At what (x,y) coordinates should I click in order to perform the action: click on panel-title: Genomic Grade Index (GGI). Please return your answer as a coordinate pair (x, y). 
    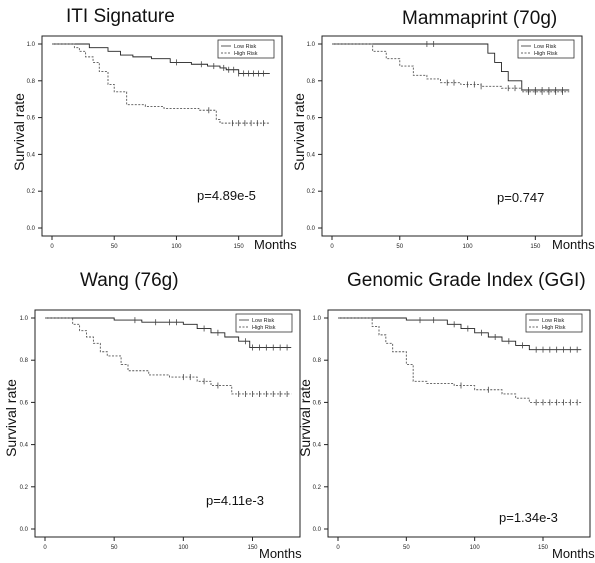
    Looking at the image, I should click on (466, 280).